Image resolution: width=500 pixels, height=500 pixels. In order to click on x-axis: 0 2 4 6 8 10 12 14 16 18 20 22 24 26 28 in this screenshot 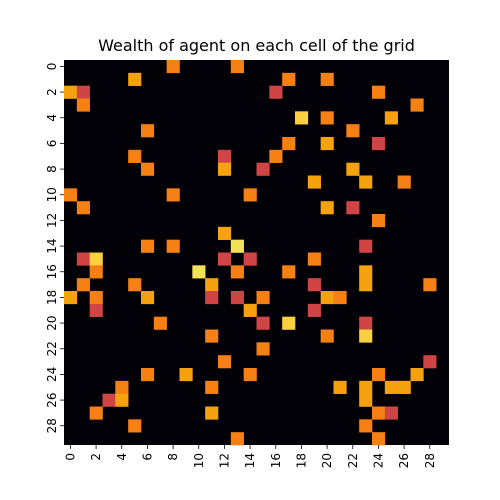, I will do `click(250, 456)`.